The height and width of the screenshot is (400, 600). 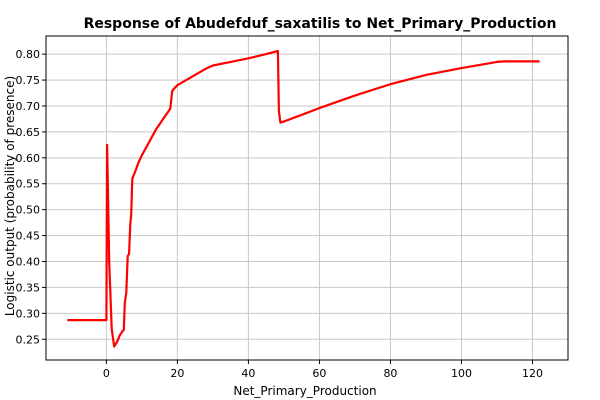 What do you see at coordinates (319, 373) in the screenshot?
I see `x-tick-label: 60` at bounding box center [319, 373].